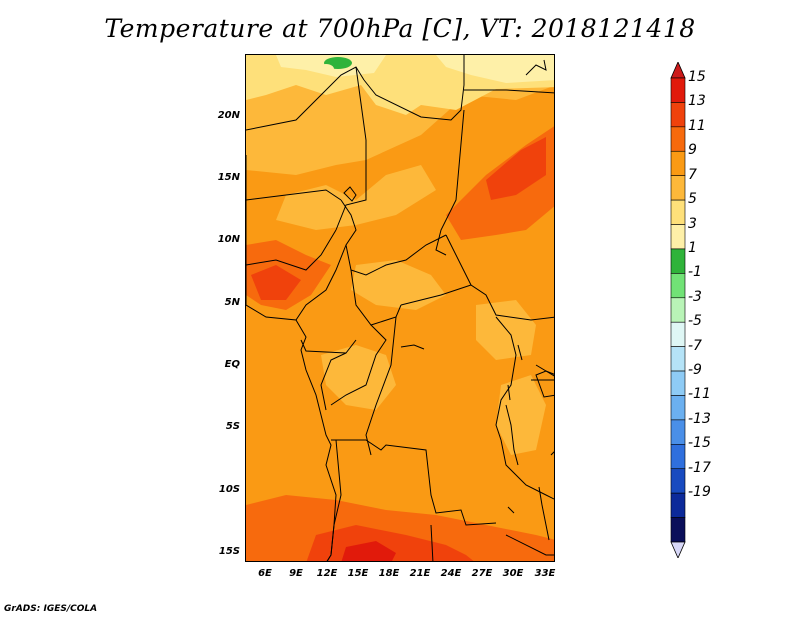 The height and width of the screenshot is (618, 800). What do you see at coordinates (695, 370) in the screenshot?
I see `colorbar-label: -9` at bounding box center [695, 370].